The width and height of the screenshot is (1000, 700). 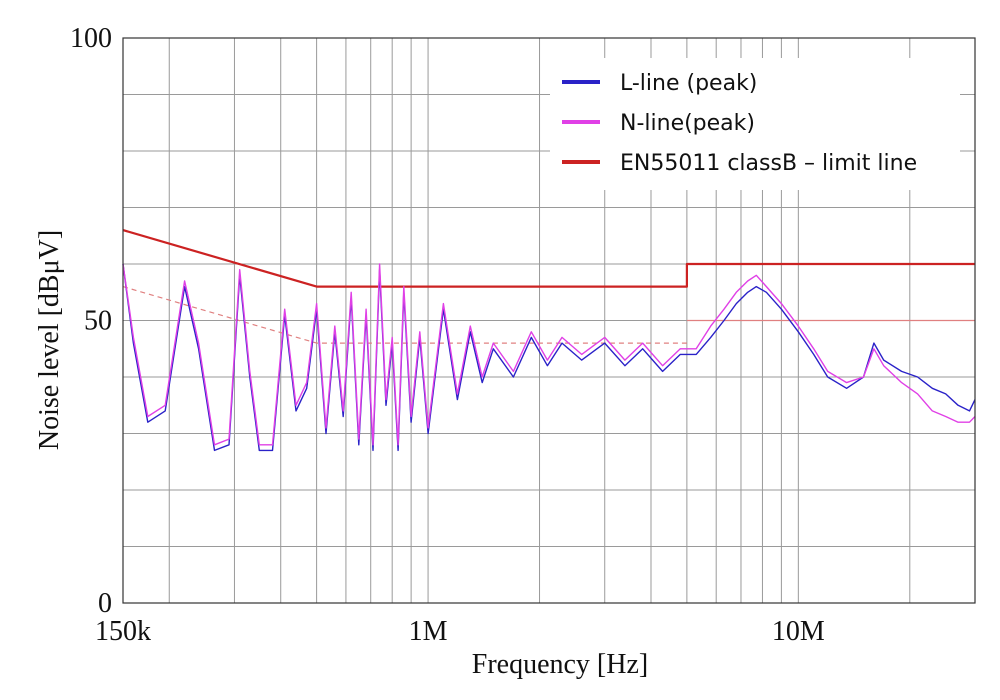 I want to click on legend-label: EN55011 classB – limit line, so click(x=768, y=163).